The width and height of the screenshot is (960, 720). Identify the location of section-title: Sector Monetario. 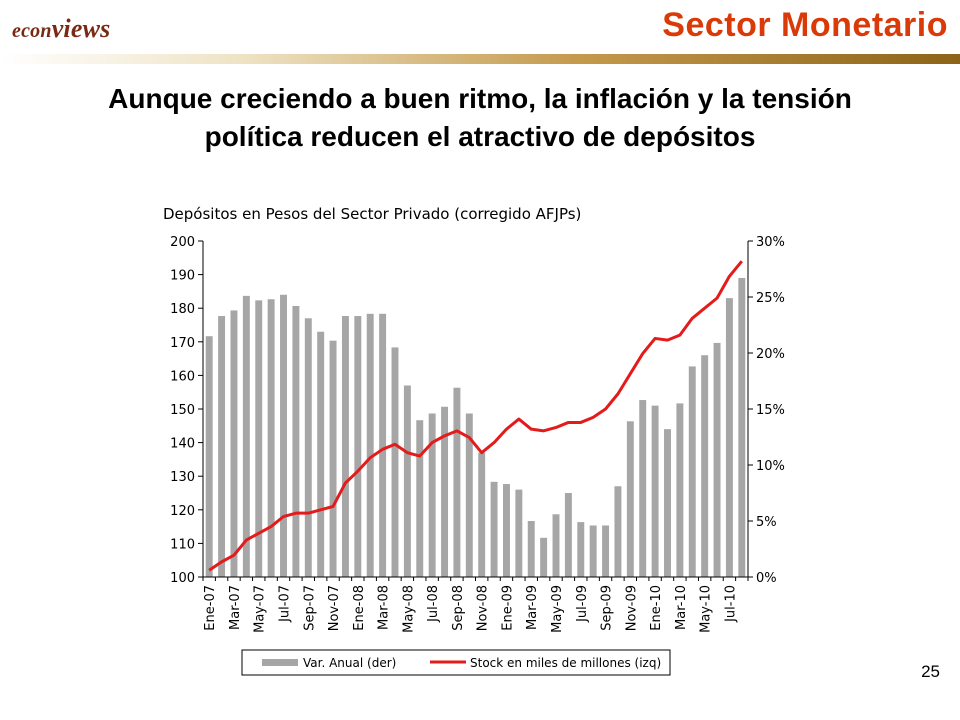
(805, 25).